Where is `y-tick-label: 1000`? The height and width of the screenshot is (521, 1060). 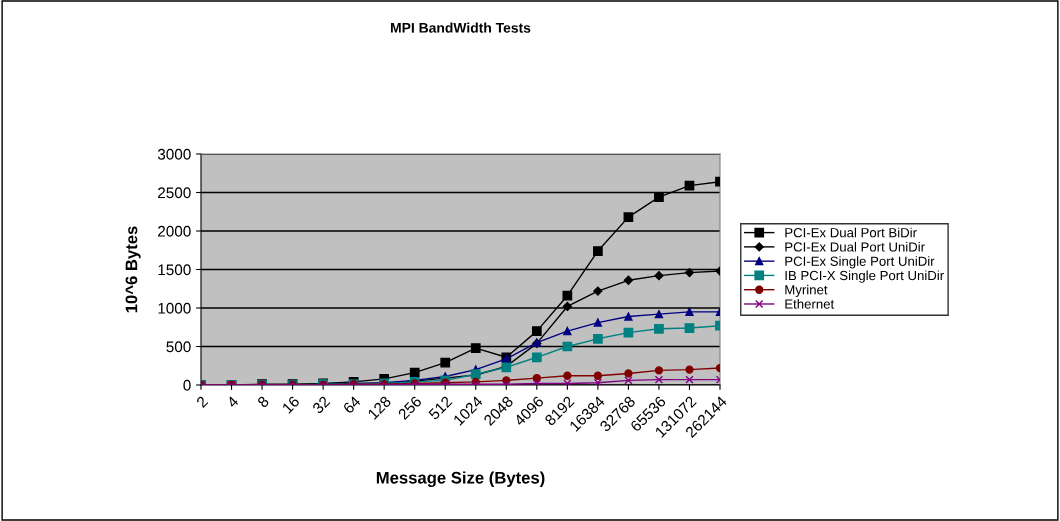
y-tick-label: 1000 is located at coordinates (174, 308).